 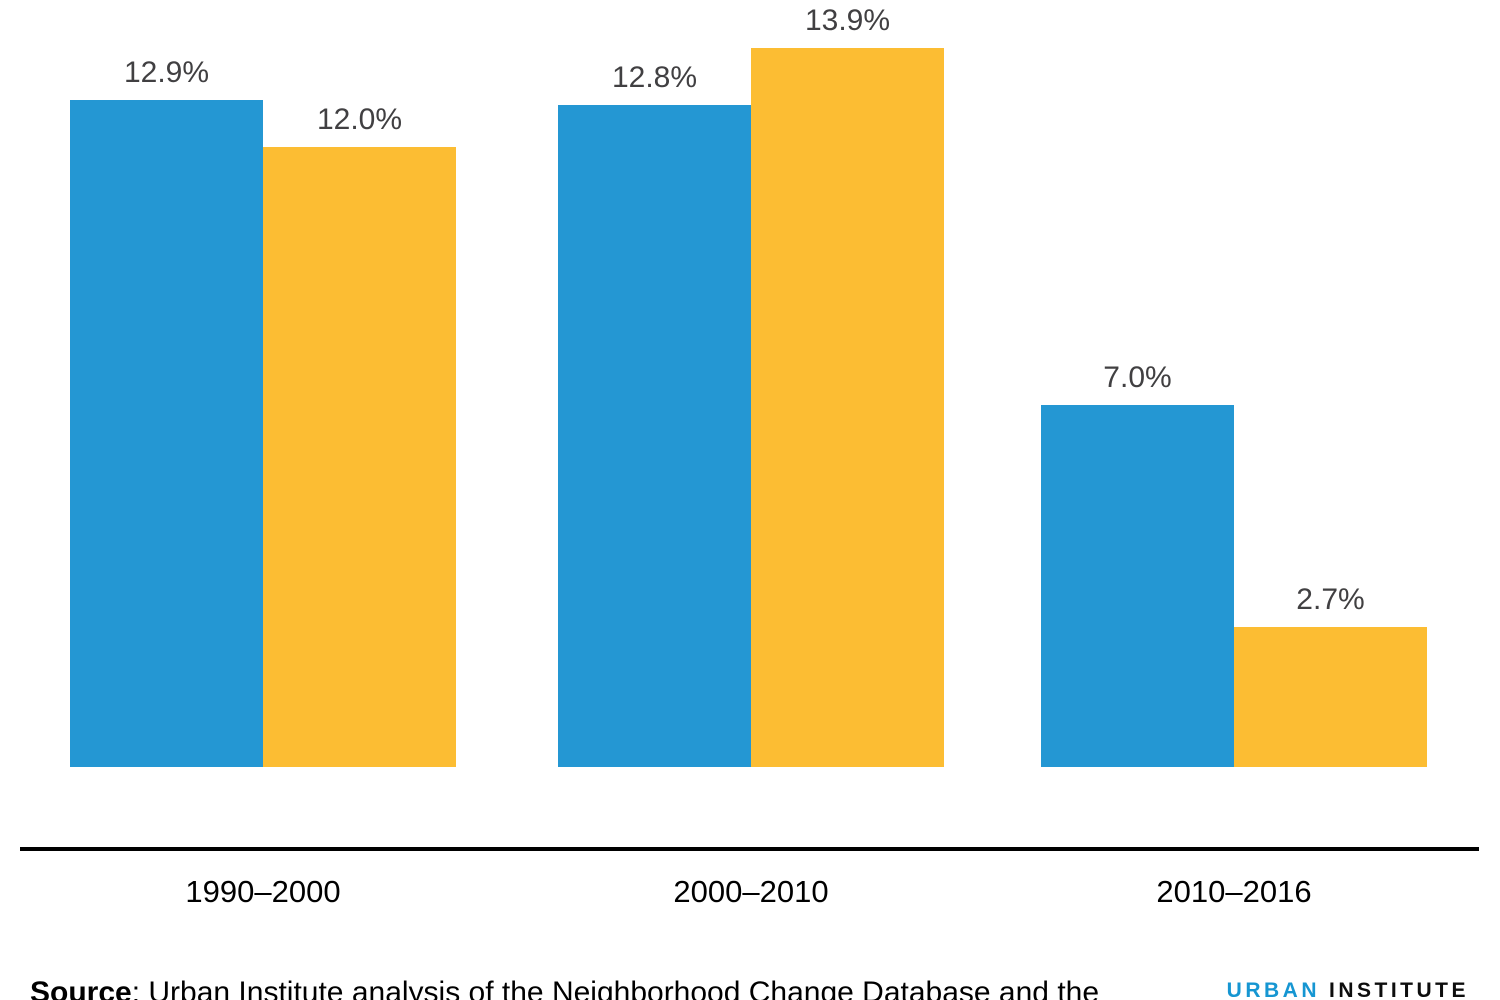 I want to click on bar-value-label: 12.8%, so click(x=654, y=77).